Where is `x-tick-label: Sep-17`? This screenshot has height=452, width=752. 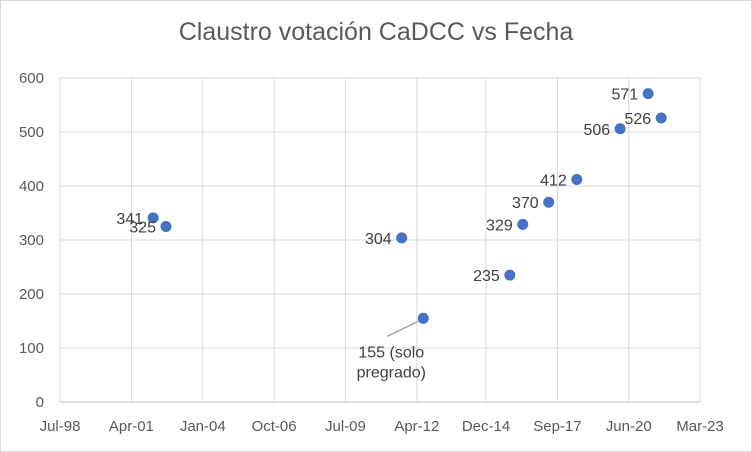 x-tick-label: Sep-17 is located at coordinates (557, 426).